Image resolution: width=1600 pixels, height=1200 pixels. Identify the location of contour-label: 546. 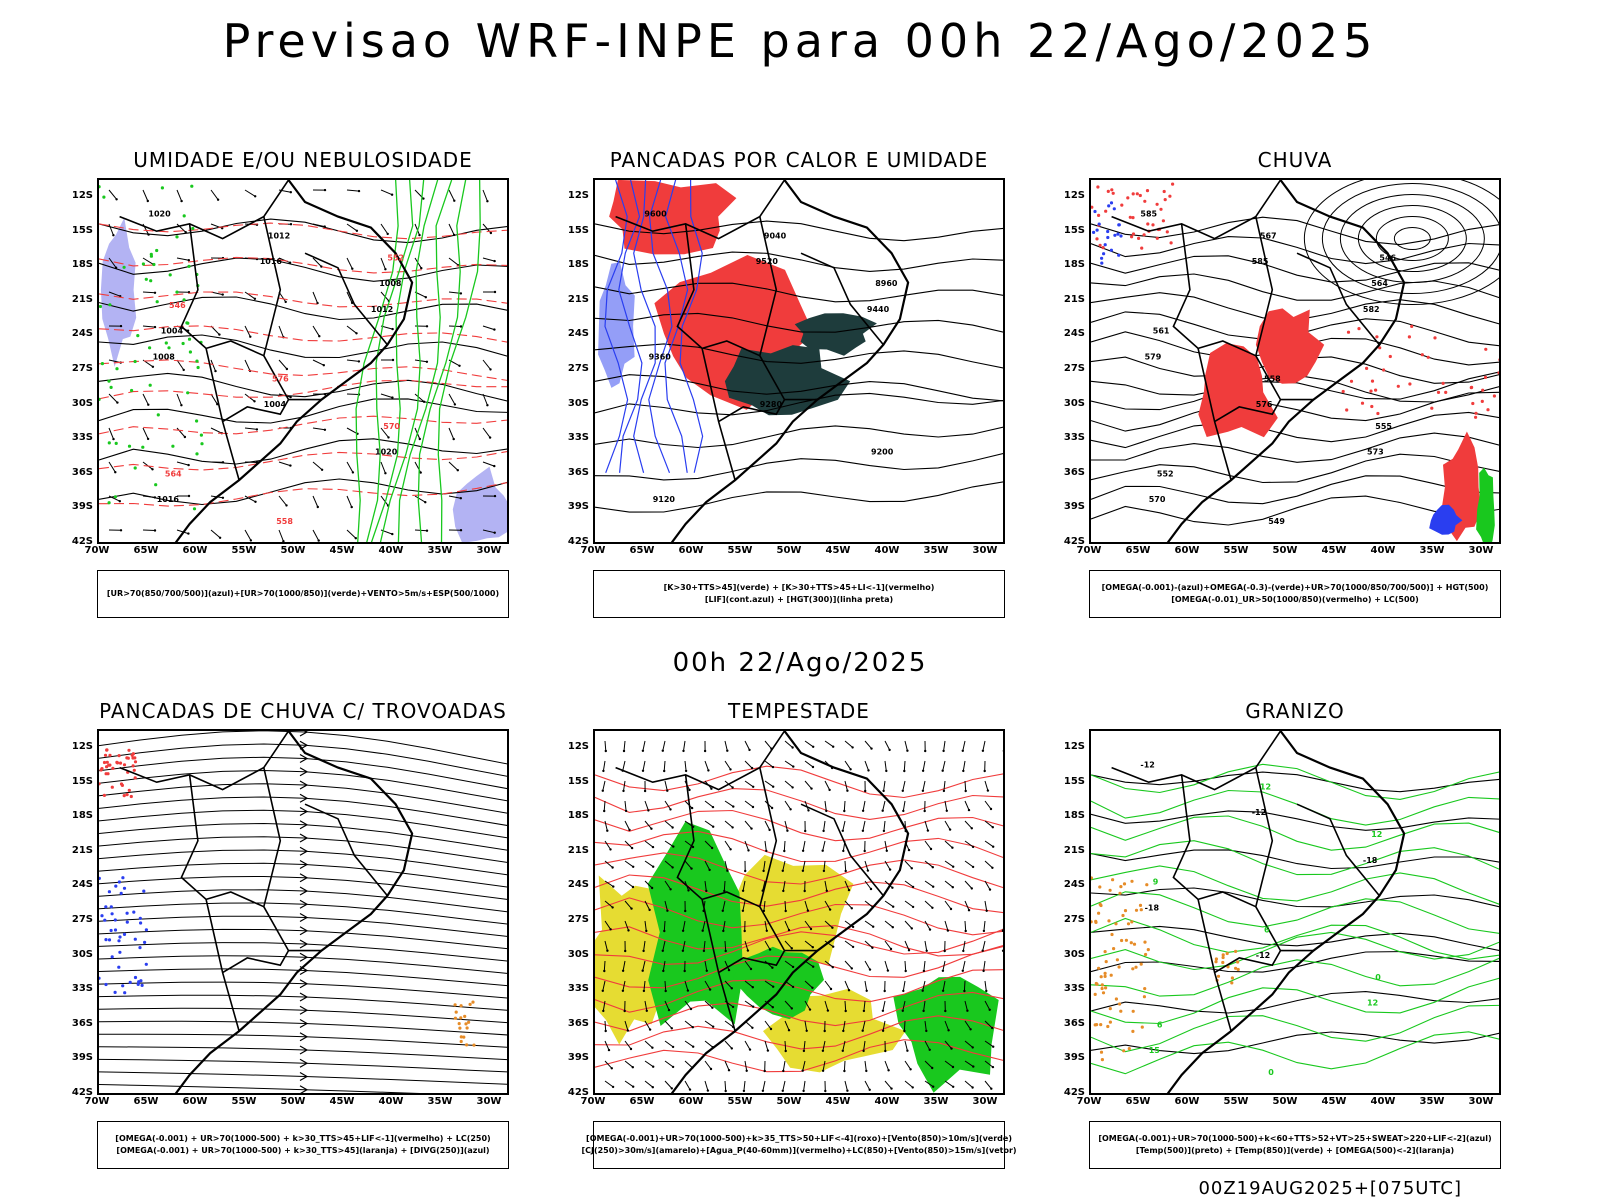
(177, 305).